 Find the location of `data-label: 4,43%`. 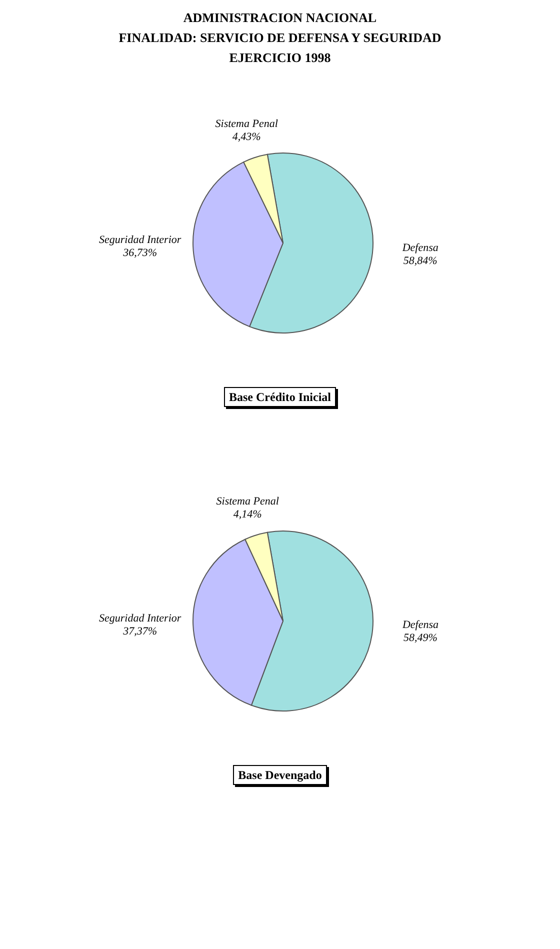

data-label: 4,43% is located at coordinates (246, 136).